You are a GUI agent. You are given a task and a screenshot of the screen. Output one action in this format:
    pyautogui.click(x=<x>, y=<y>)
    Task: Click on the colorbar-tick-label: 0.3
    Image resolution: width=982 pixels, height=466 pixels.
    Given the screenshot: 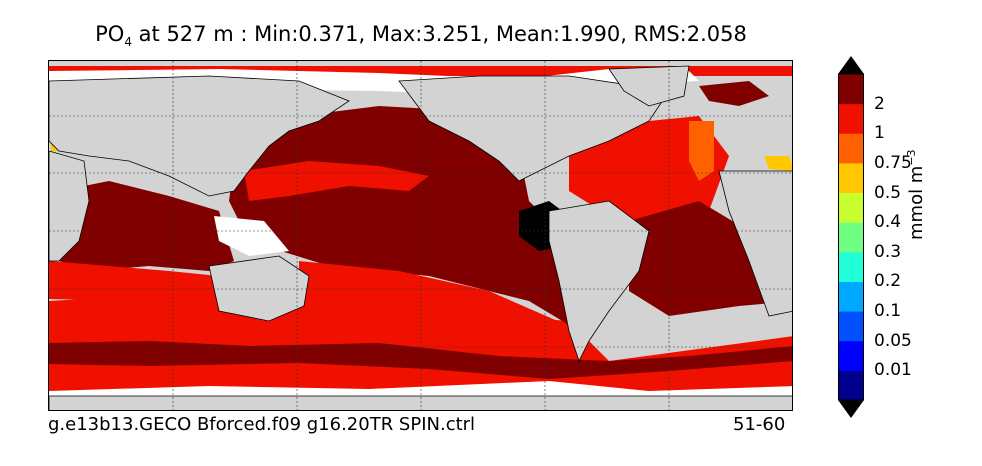 What is the action you would take?
    pyautogui.click(x=888, y=251)
    